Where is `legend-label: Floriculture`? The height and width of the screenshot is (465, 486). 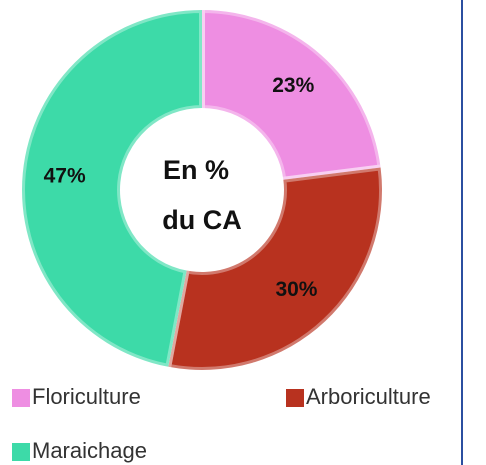 legend-label: Floriculture is located at coordinates (86, 396).